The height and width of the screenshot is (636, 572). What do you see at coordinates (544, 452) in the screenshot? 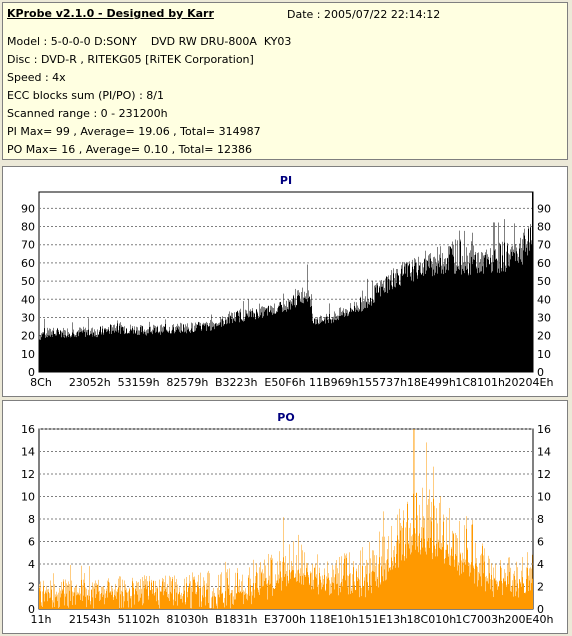
I see `po-ytick-right: 14` at bounding box center [544, 452].